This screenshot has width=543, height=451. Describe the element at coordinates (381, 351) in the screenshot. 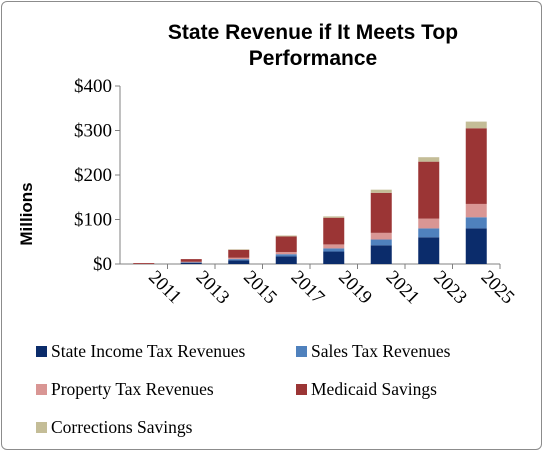

I see `legend-label: Sales Tax Revenues` at that location.